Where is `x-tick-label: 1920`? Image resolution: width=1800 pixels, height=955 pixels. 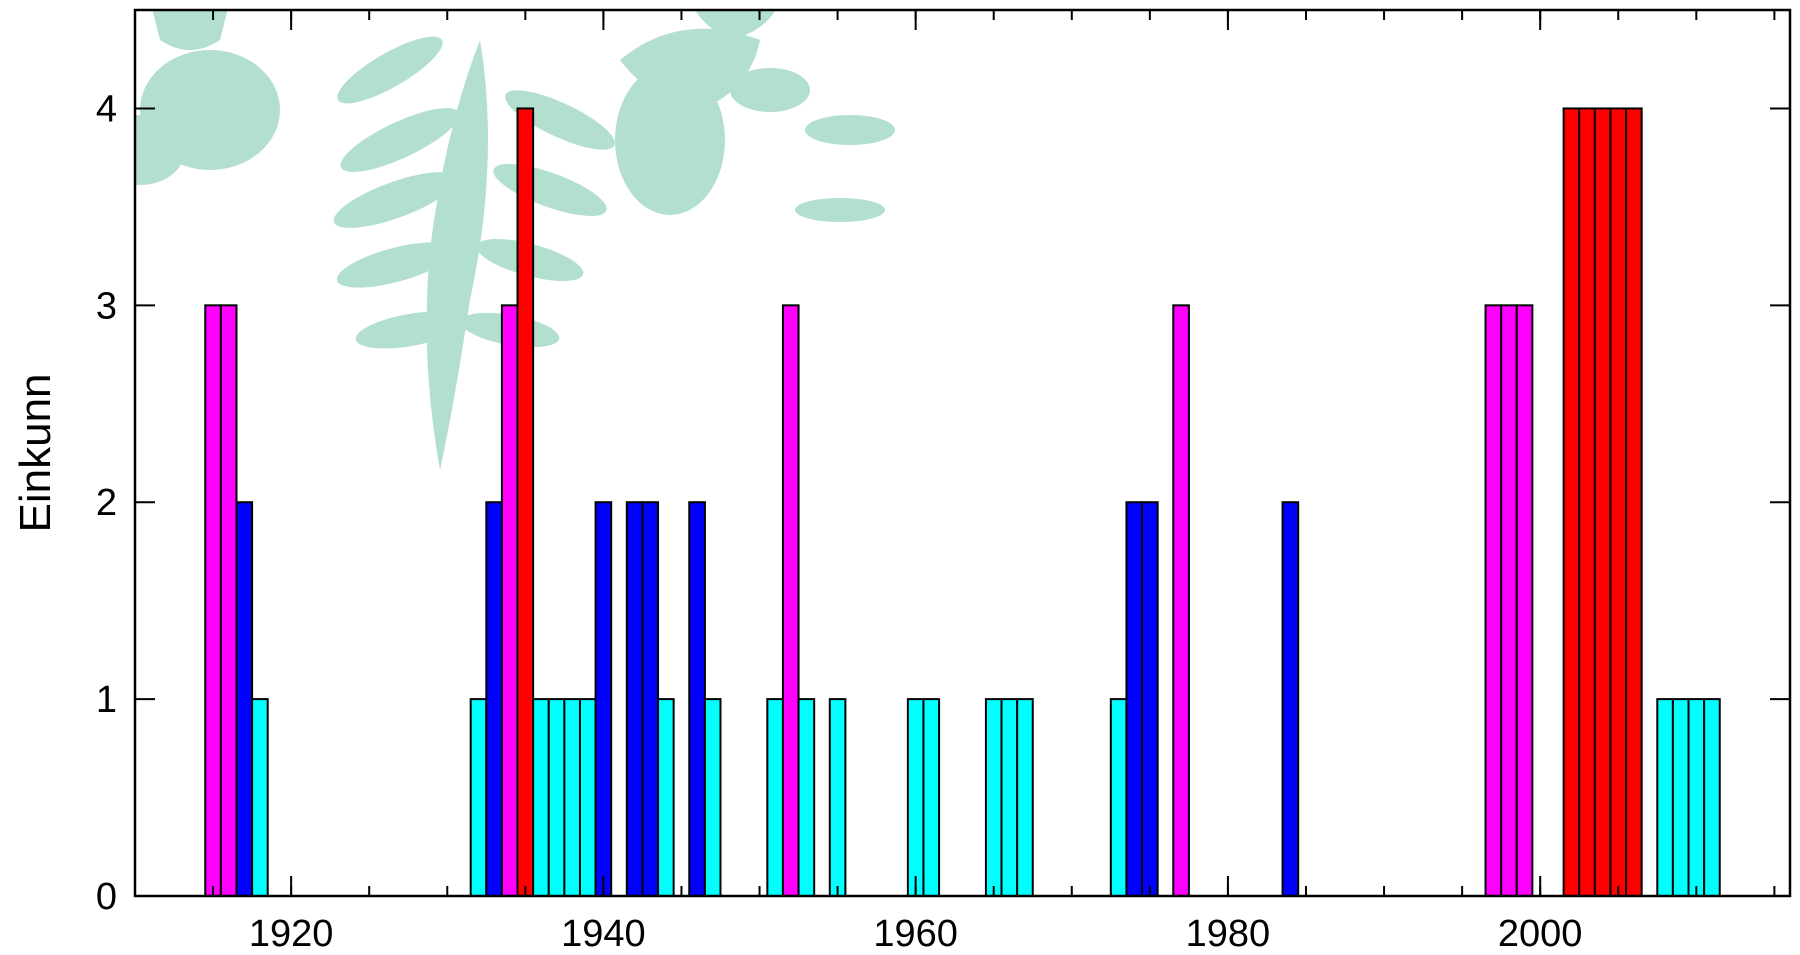
x-tick-label: 1920 is located at coordinates (291, 934).